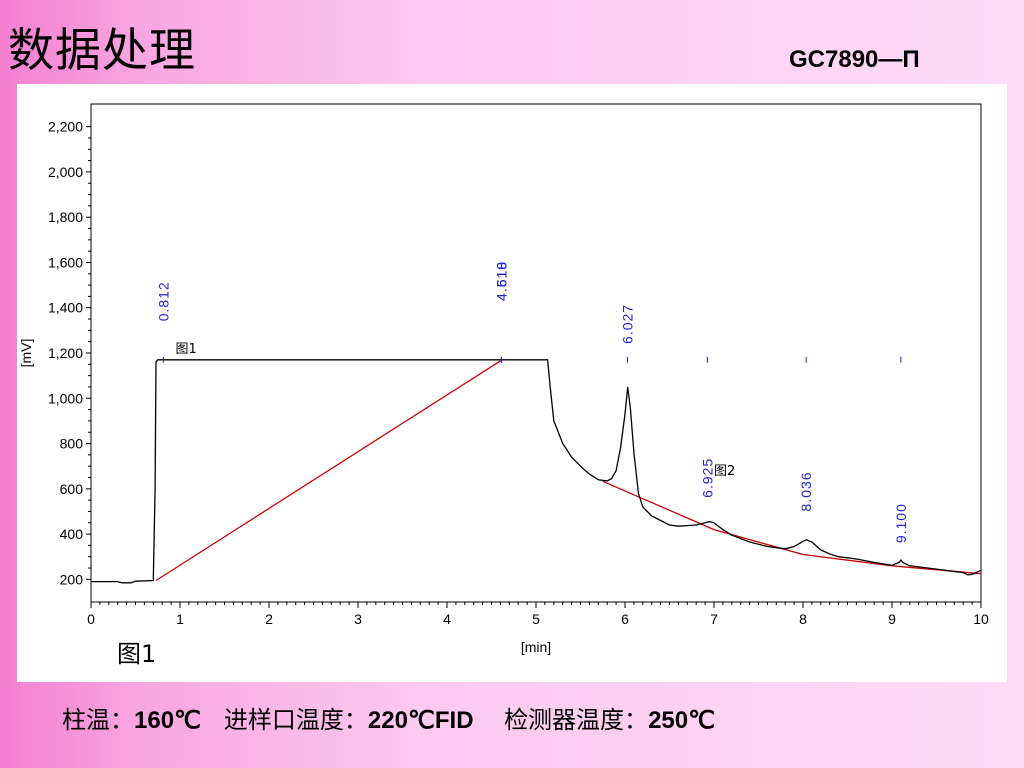 The image size is (1024, 768). Describe the element at coordinates (806, 491) in the screenshot. I see `peak-label: 8.036` at that location.